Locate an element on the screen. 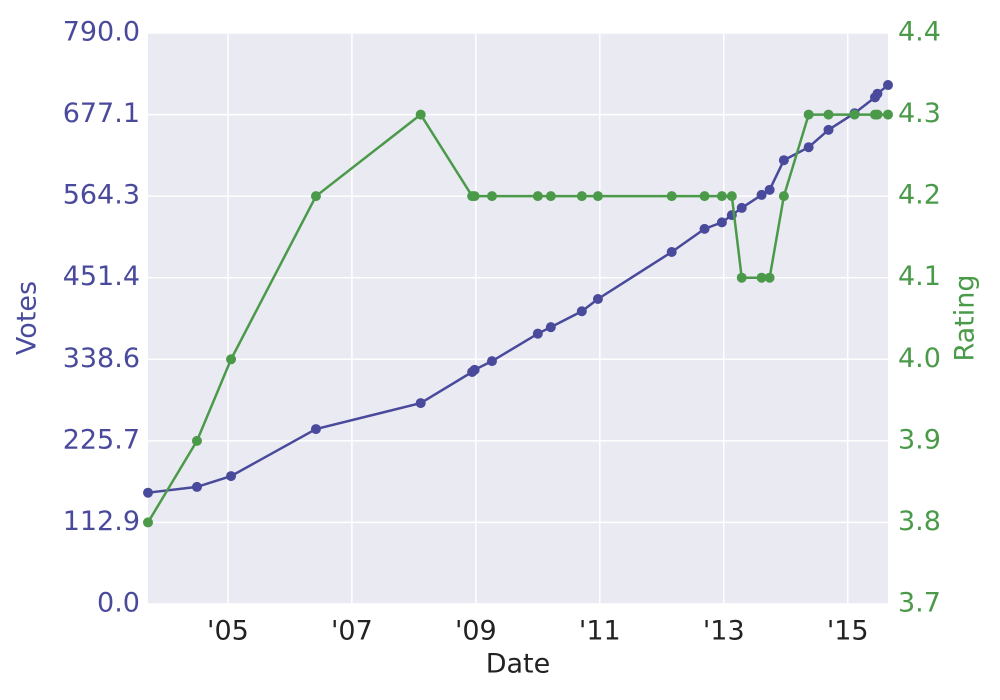  x-tick-label: '07 is located at coordinates (352, 631).